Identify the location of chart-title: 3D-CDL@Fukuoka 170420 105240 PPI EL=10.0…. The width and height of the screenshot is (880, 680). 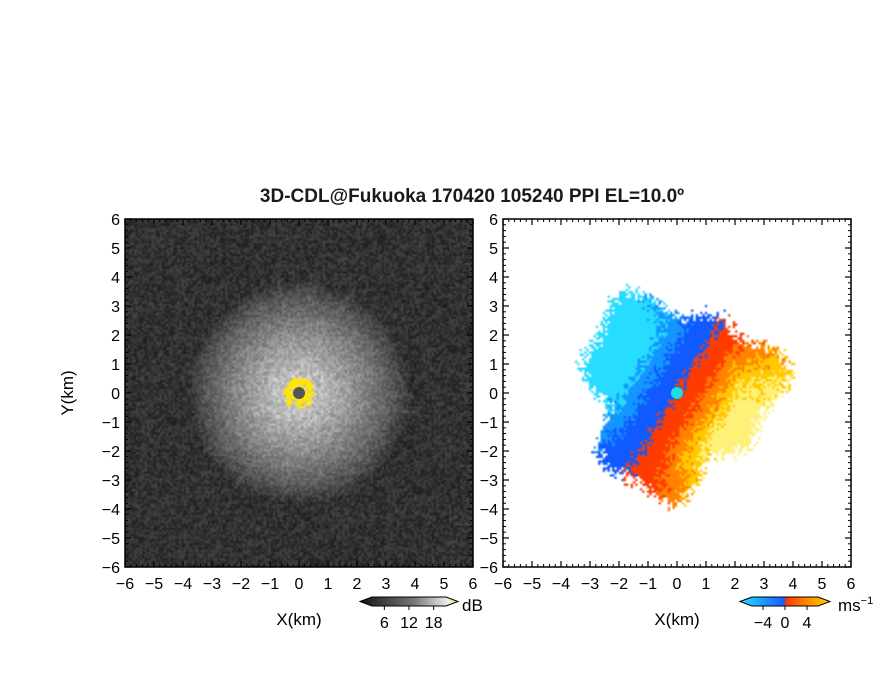
(472, 196).